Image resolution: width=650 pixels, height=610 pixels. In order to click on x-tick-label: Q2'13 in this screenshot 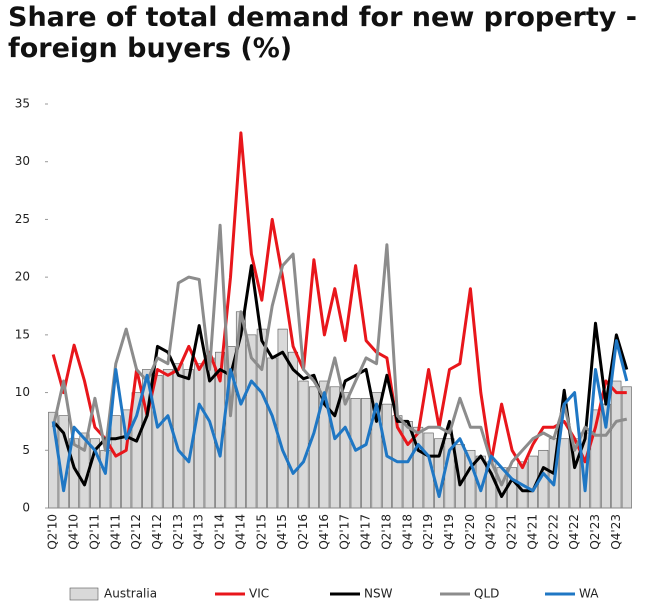, I will do `click(178, 532)`.